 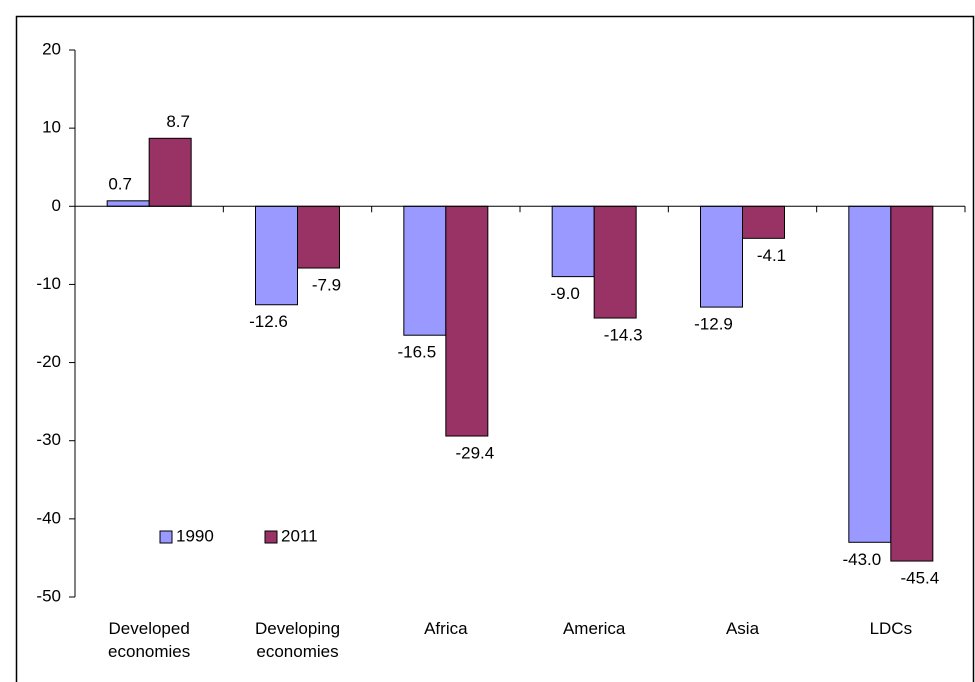 What do you see at coordinates (416, 352) in the screenshot?
I see `value-label: -16.5` at bounding box center [416, 352].